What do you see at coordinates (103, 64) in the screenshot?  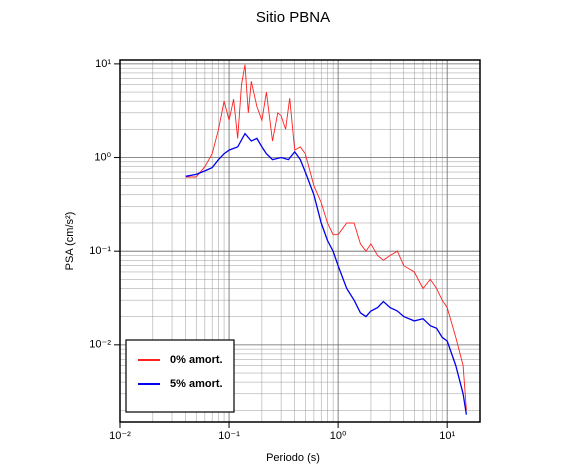 I see `y-tick-label: 10¹` at bounding box center [103, 64].